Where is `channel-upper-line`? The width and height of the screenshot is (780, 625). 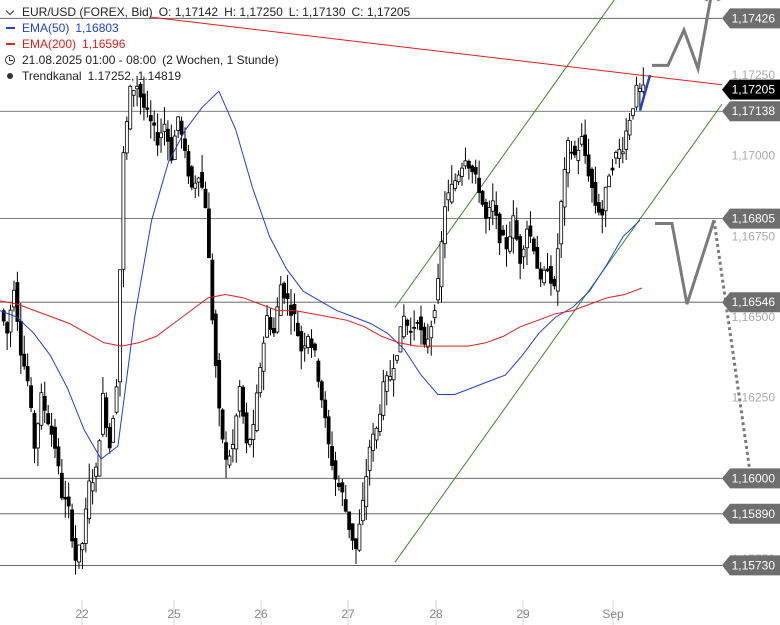
channel-upper-line is located at coordinates (504, 154).